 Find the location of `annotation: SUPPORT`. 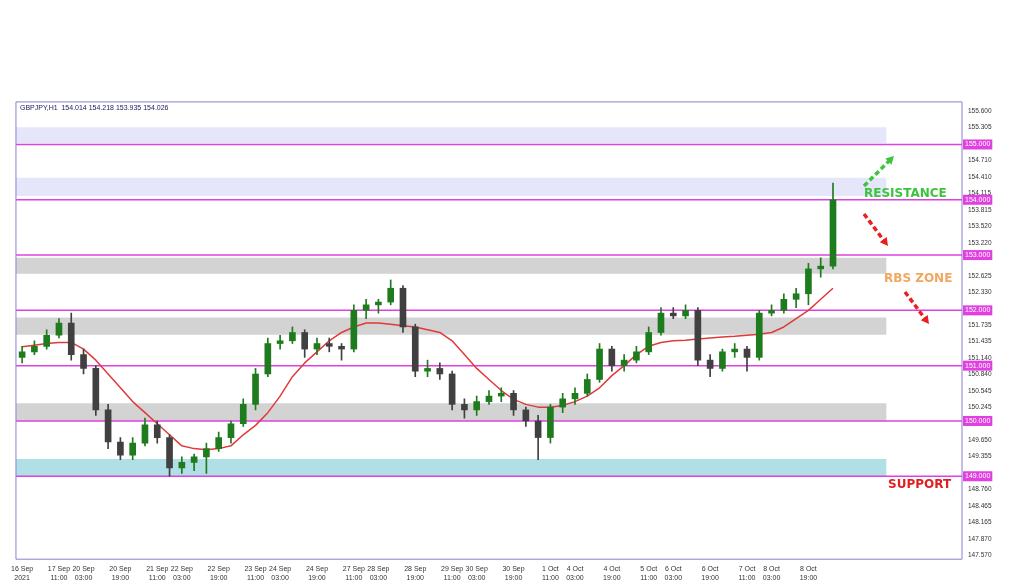

annotation: SUPPORT is located at coordinates (920, 484).